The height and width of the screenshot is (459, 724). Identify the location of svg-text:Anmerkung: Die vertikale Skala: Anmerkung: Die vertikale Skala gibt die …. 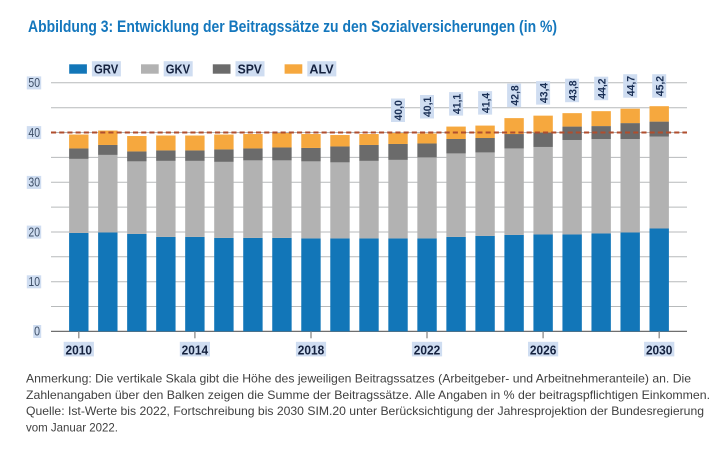
(358, 379).